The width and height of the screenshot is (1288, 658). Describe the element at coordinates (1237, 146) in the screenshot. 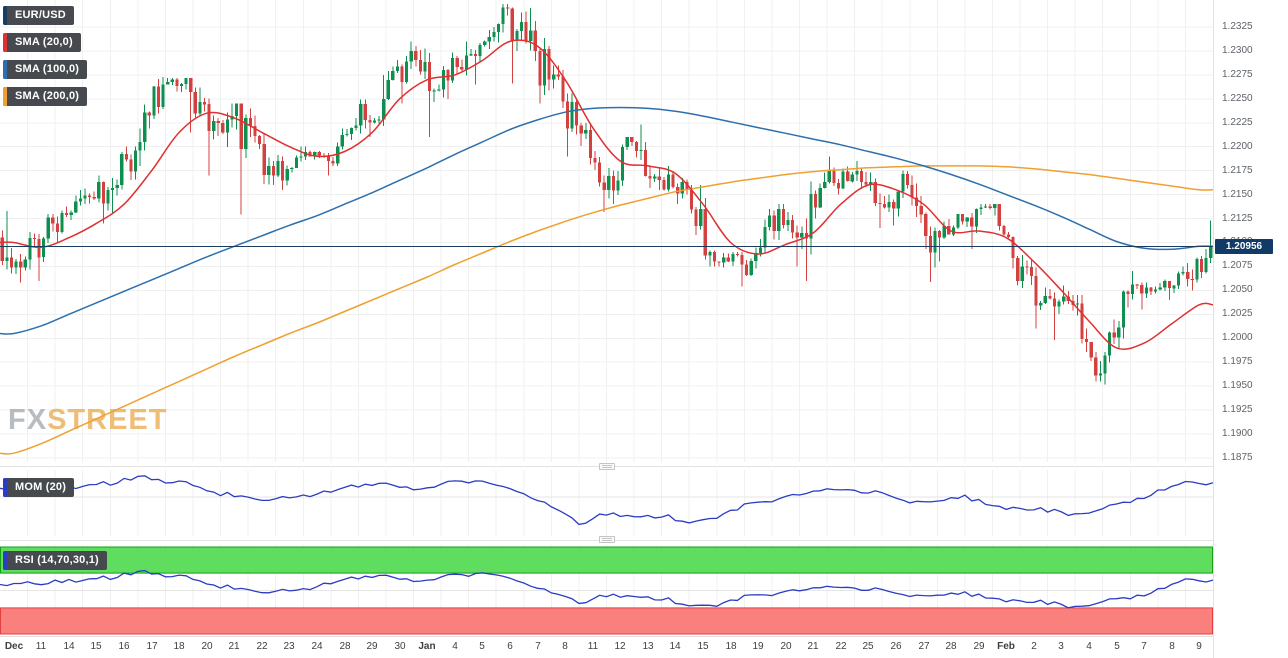

I see `price-tick-label: 1.2200` at that location.